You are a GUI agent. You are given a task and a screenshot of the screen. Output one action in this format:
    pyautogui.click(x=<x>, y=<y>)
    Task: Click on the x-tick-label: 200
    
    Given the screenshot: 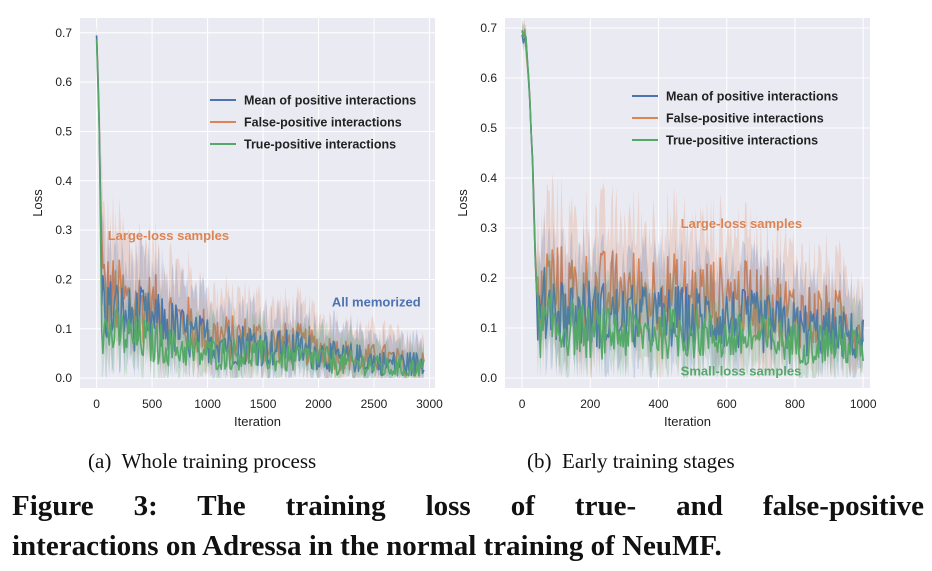 What is the action you would take?
    pyautogui.click(x=590, y=404)
    